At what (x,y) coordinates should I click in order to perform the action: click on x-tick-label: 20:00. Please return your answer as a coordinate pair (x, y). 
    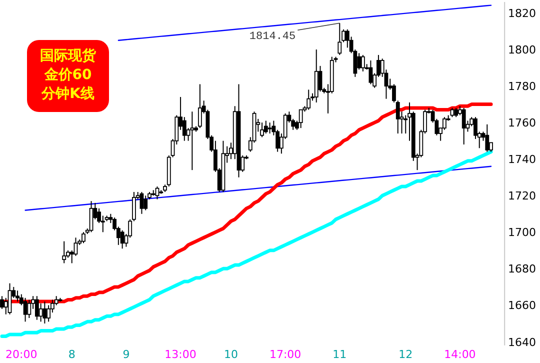
    Looking at the image, I should click on (22, 354).